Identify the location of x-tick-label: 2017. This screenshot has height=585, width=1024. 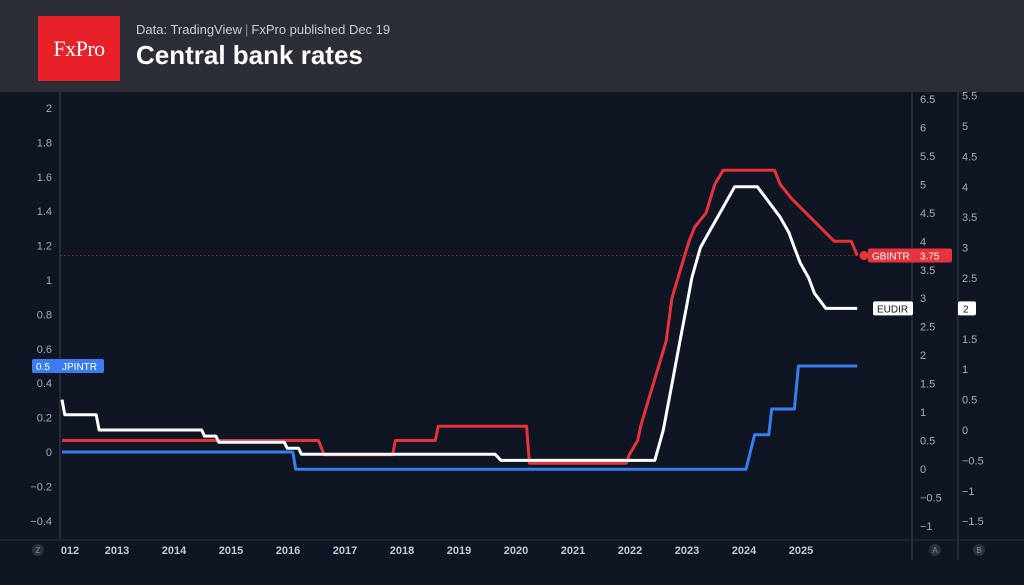
(345, 551).